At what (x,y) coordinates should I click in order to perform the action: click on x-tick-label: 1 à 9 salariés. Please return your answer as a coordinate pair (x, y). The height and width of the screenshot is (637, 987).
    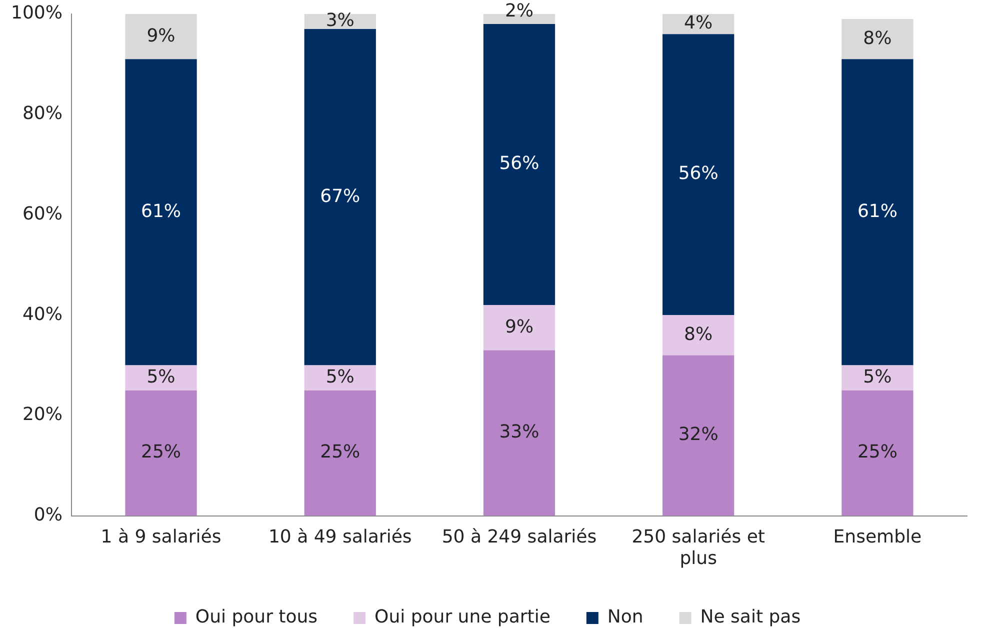
    Looking at the image, I should click on (161, 537).